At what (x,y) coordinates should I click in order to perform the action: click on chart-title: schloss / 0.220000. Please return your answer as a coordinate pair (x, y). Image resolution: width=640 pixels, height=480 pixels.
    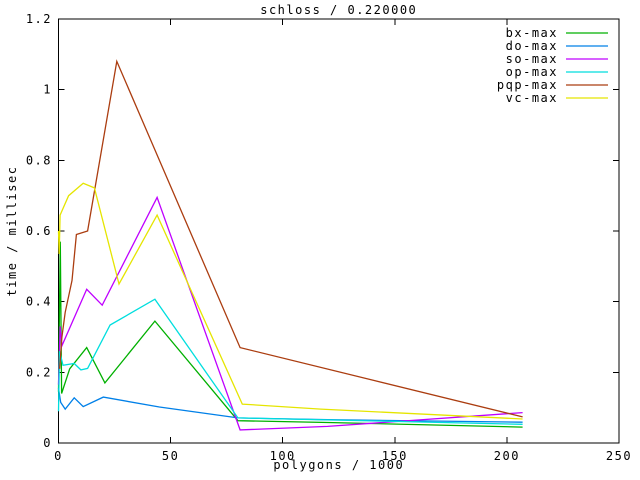
    Looking at the image, I should click on (338, 10).